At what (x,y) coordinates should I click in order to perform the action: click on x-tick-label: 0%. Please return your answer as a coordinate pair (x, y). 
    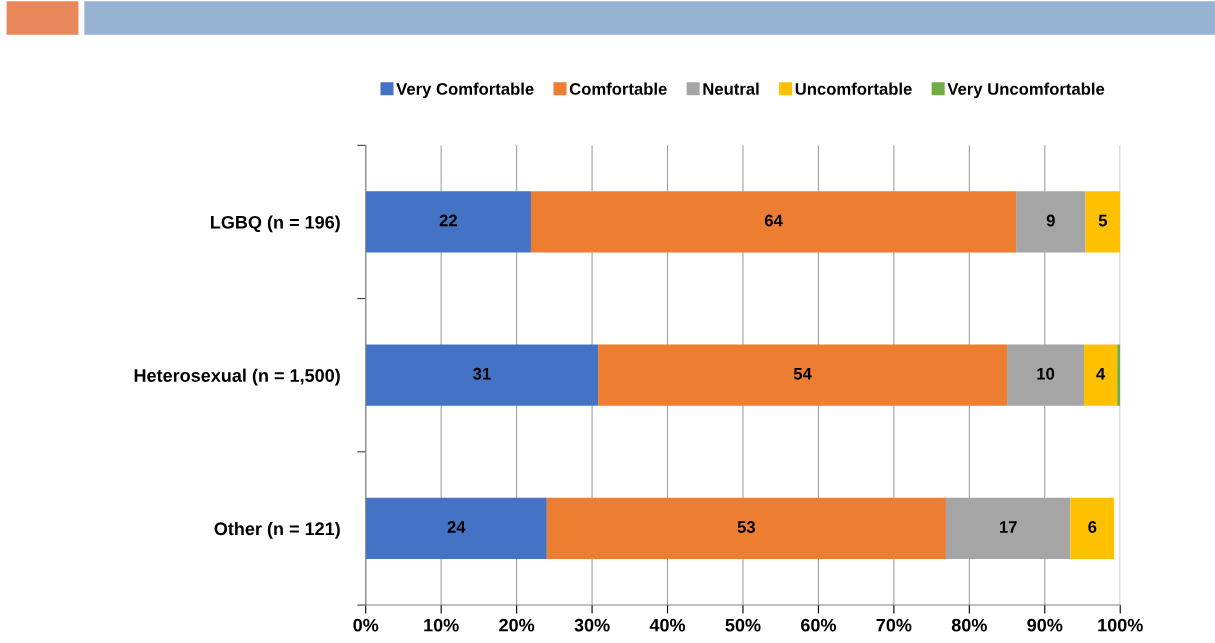
    Looking at the image, I should click on (366, 625).